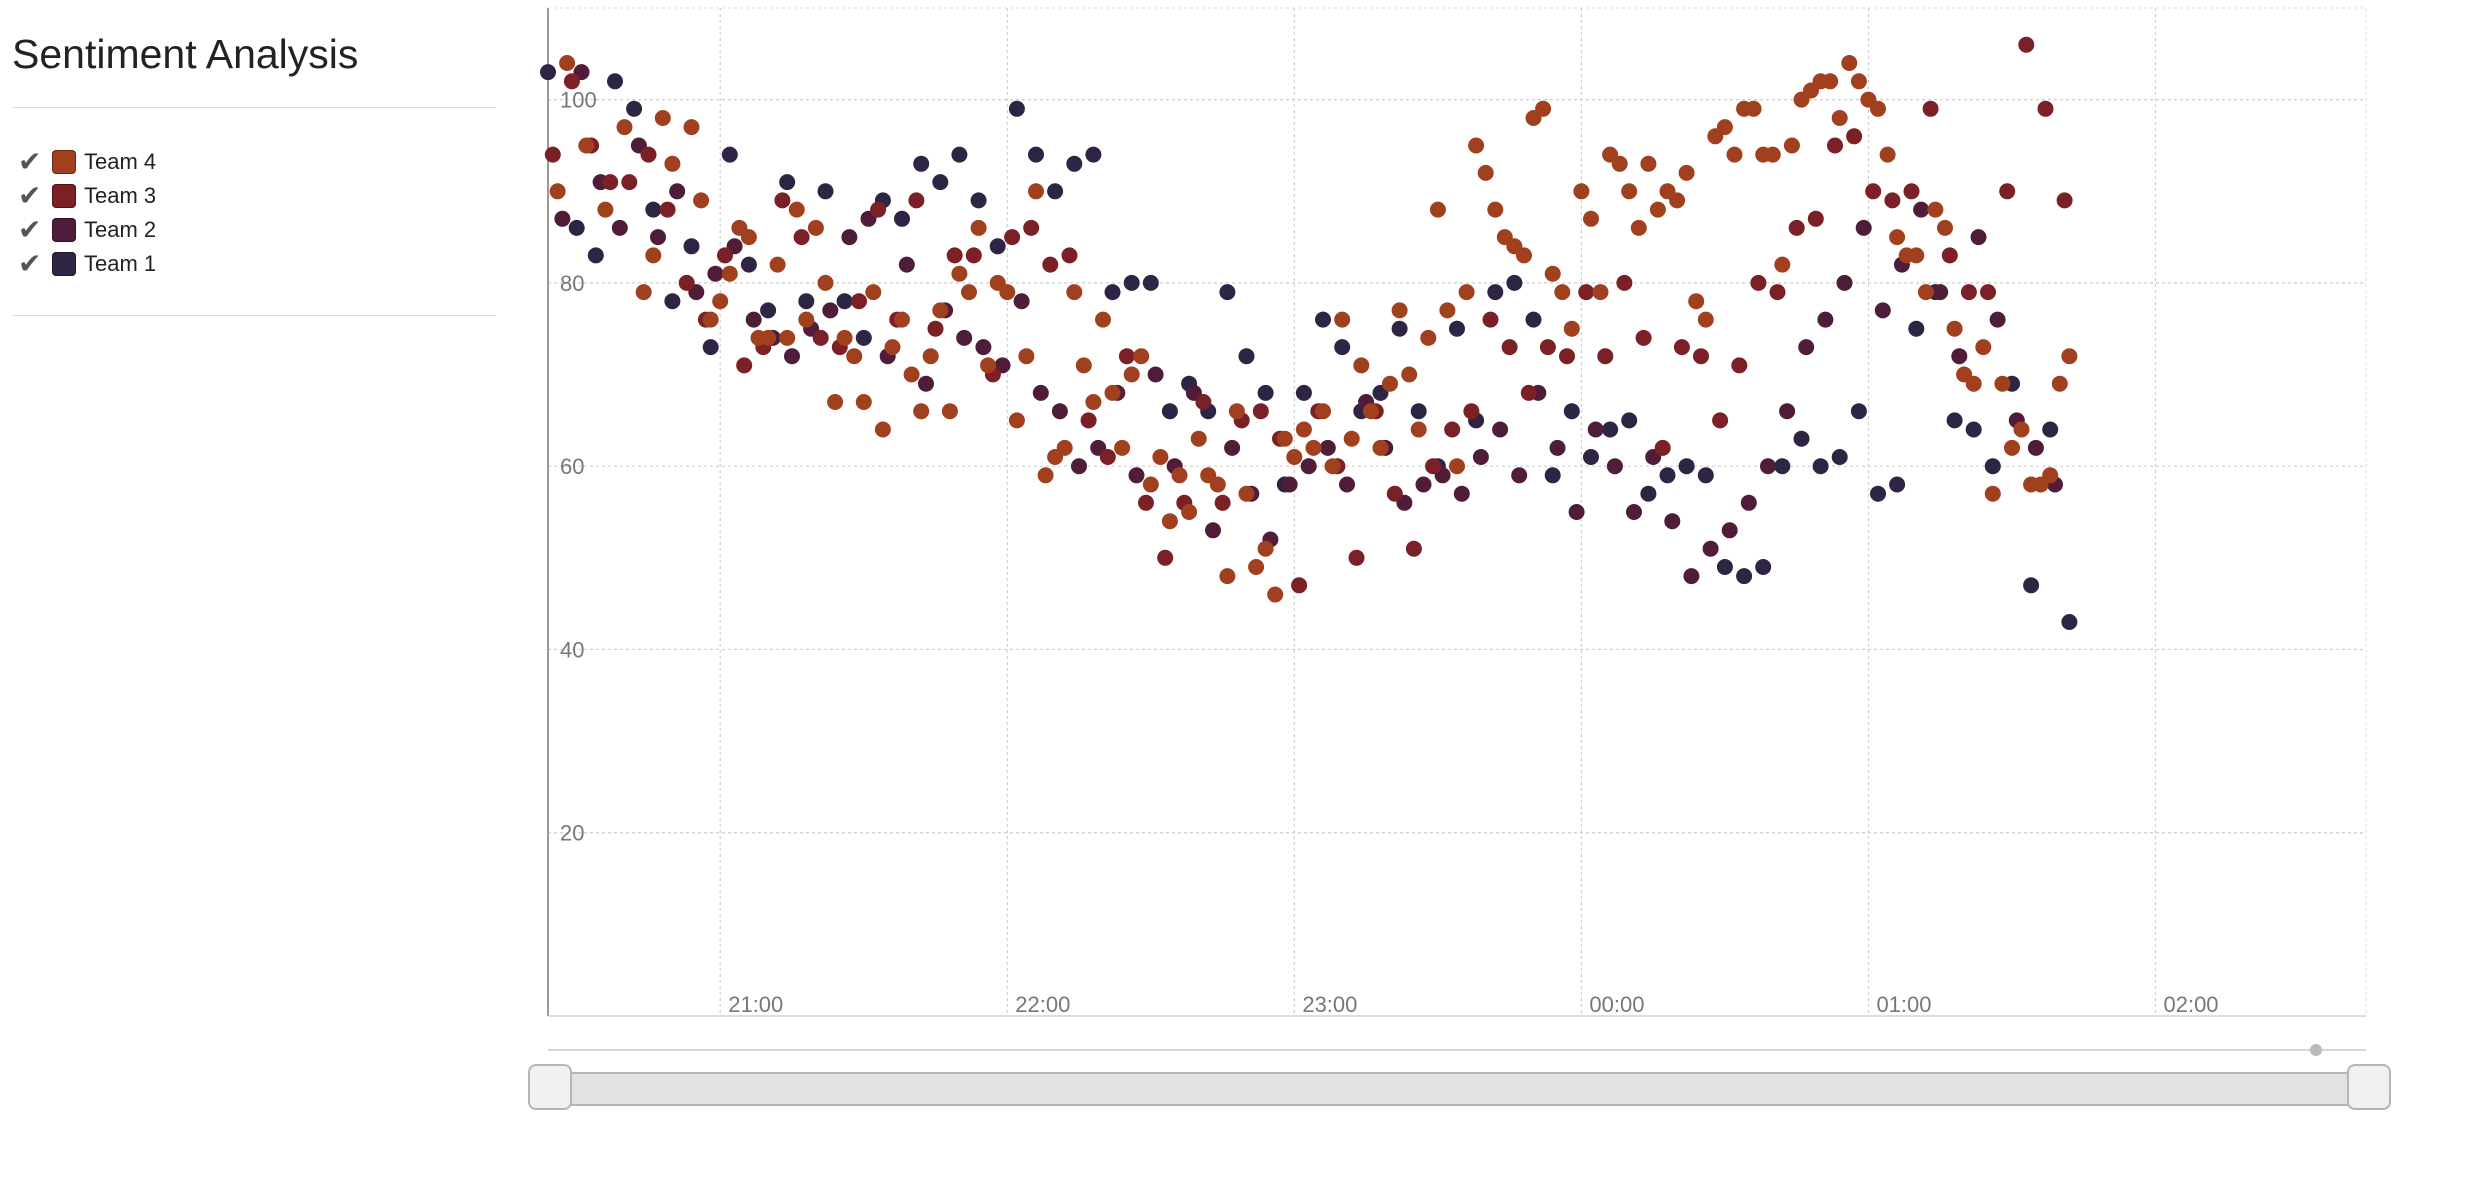 The image size is (2482, 1202). Describe the element at coordinates (572, 466) in the screenshot. I see `y-tick-label: 60` at that location.